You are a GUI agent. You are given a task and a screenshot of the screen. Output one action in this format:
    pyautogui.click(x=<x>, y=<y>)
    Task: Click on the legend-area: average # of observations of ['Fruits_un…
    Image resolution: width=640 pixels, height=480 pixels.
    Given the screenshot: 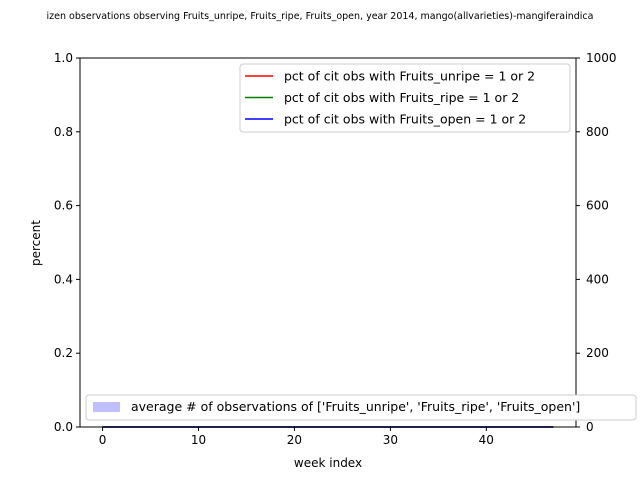 What is the action you would take?
    pyautogui.click(x=361, y=407)
    